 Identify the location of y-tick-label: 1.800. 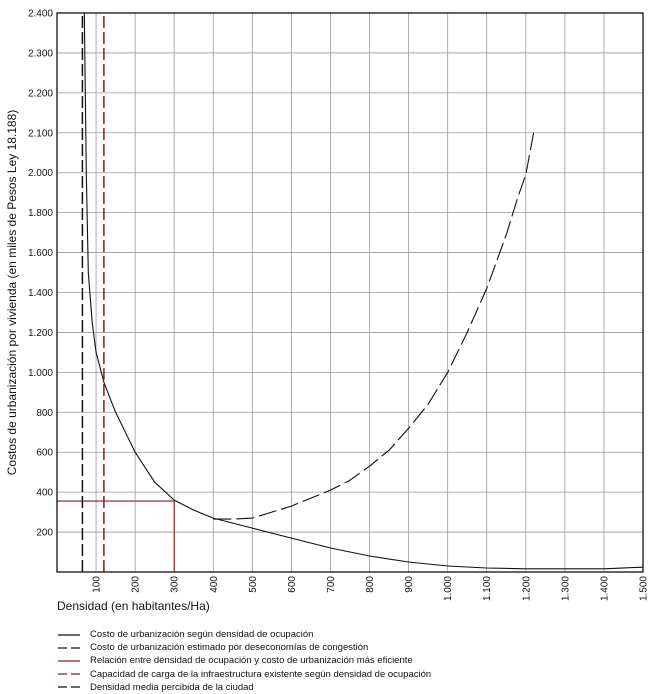
(40, 213).